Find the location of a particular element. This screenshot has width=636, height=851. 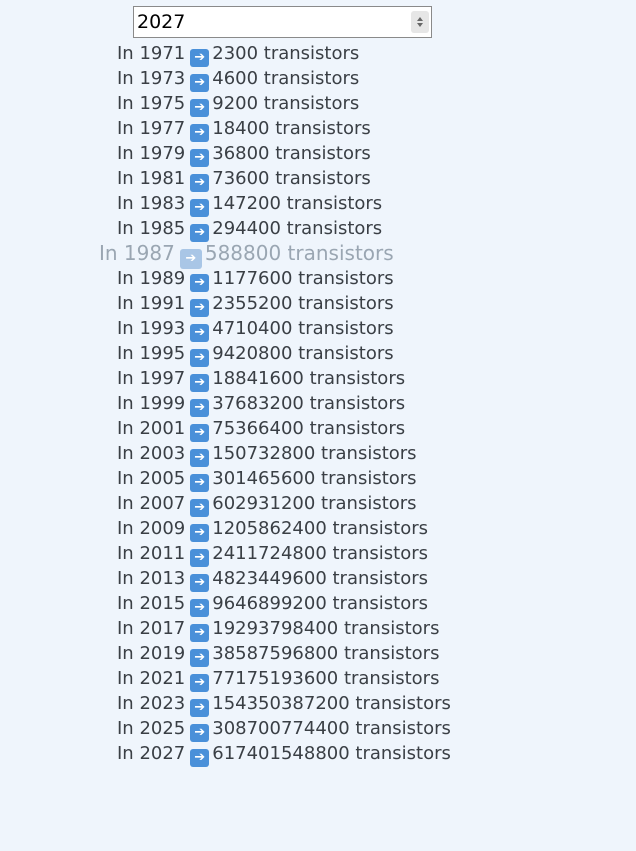

list-item: In 2023 ➔ 154350387200 transistors is located at coordinates (318, 704).